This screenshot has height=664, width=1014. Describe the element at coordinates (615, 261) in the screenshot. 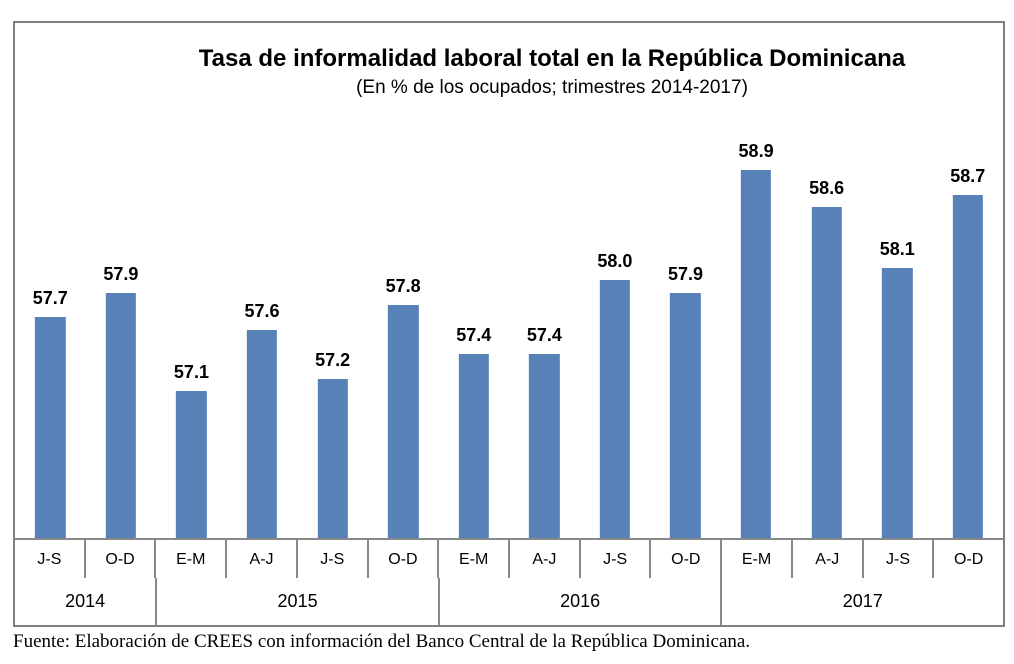

I see `bar-value-label: 58.0` at that location.